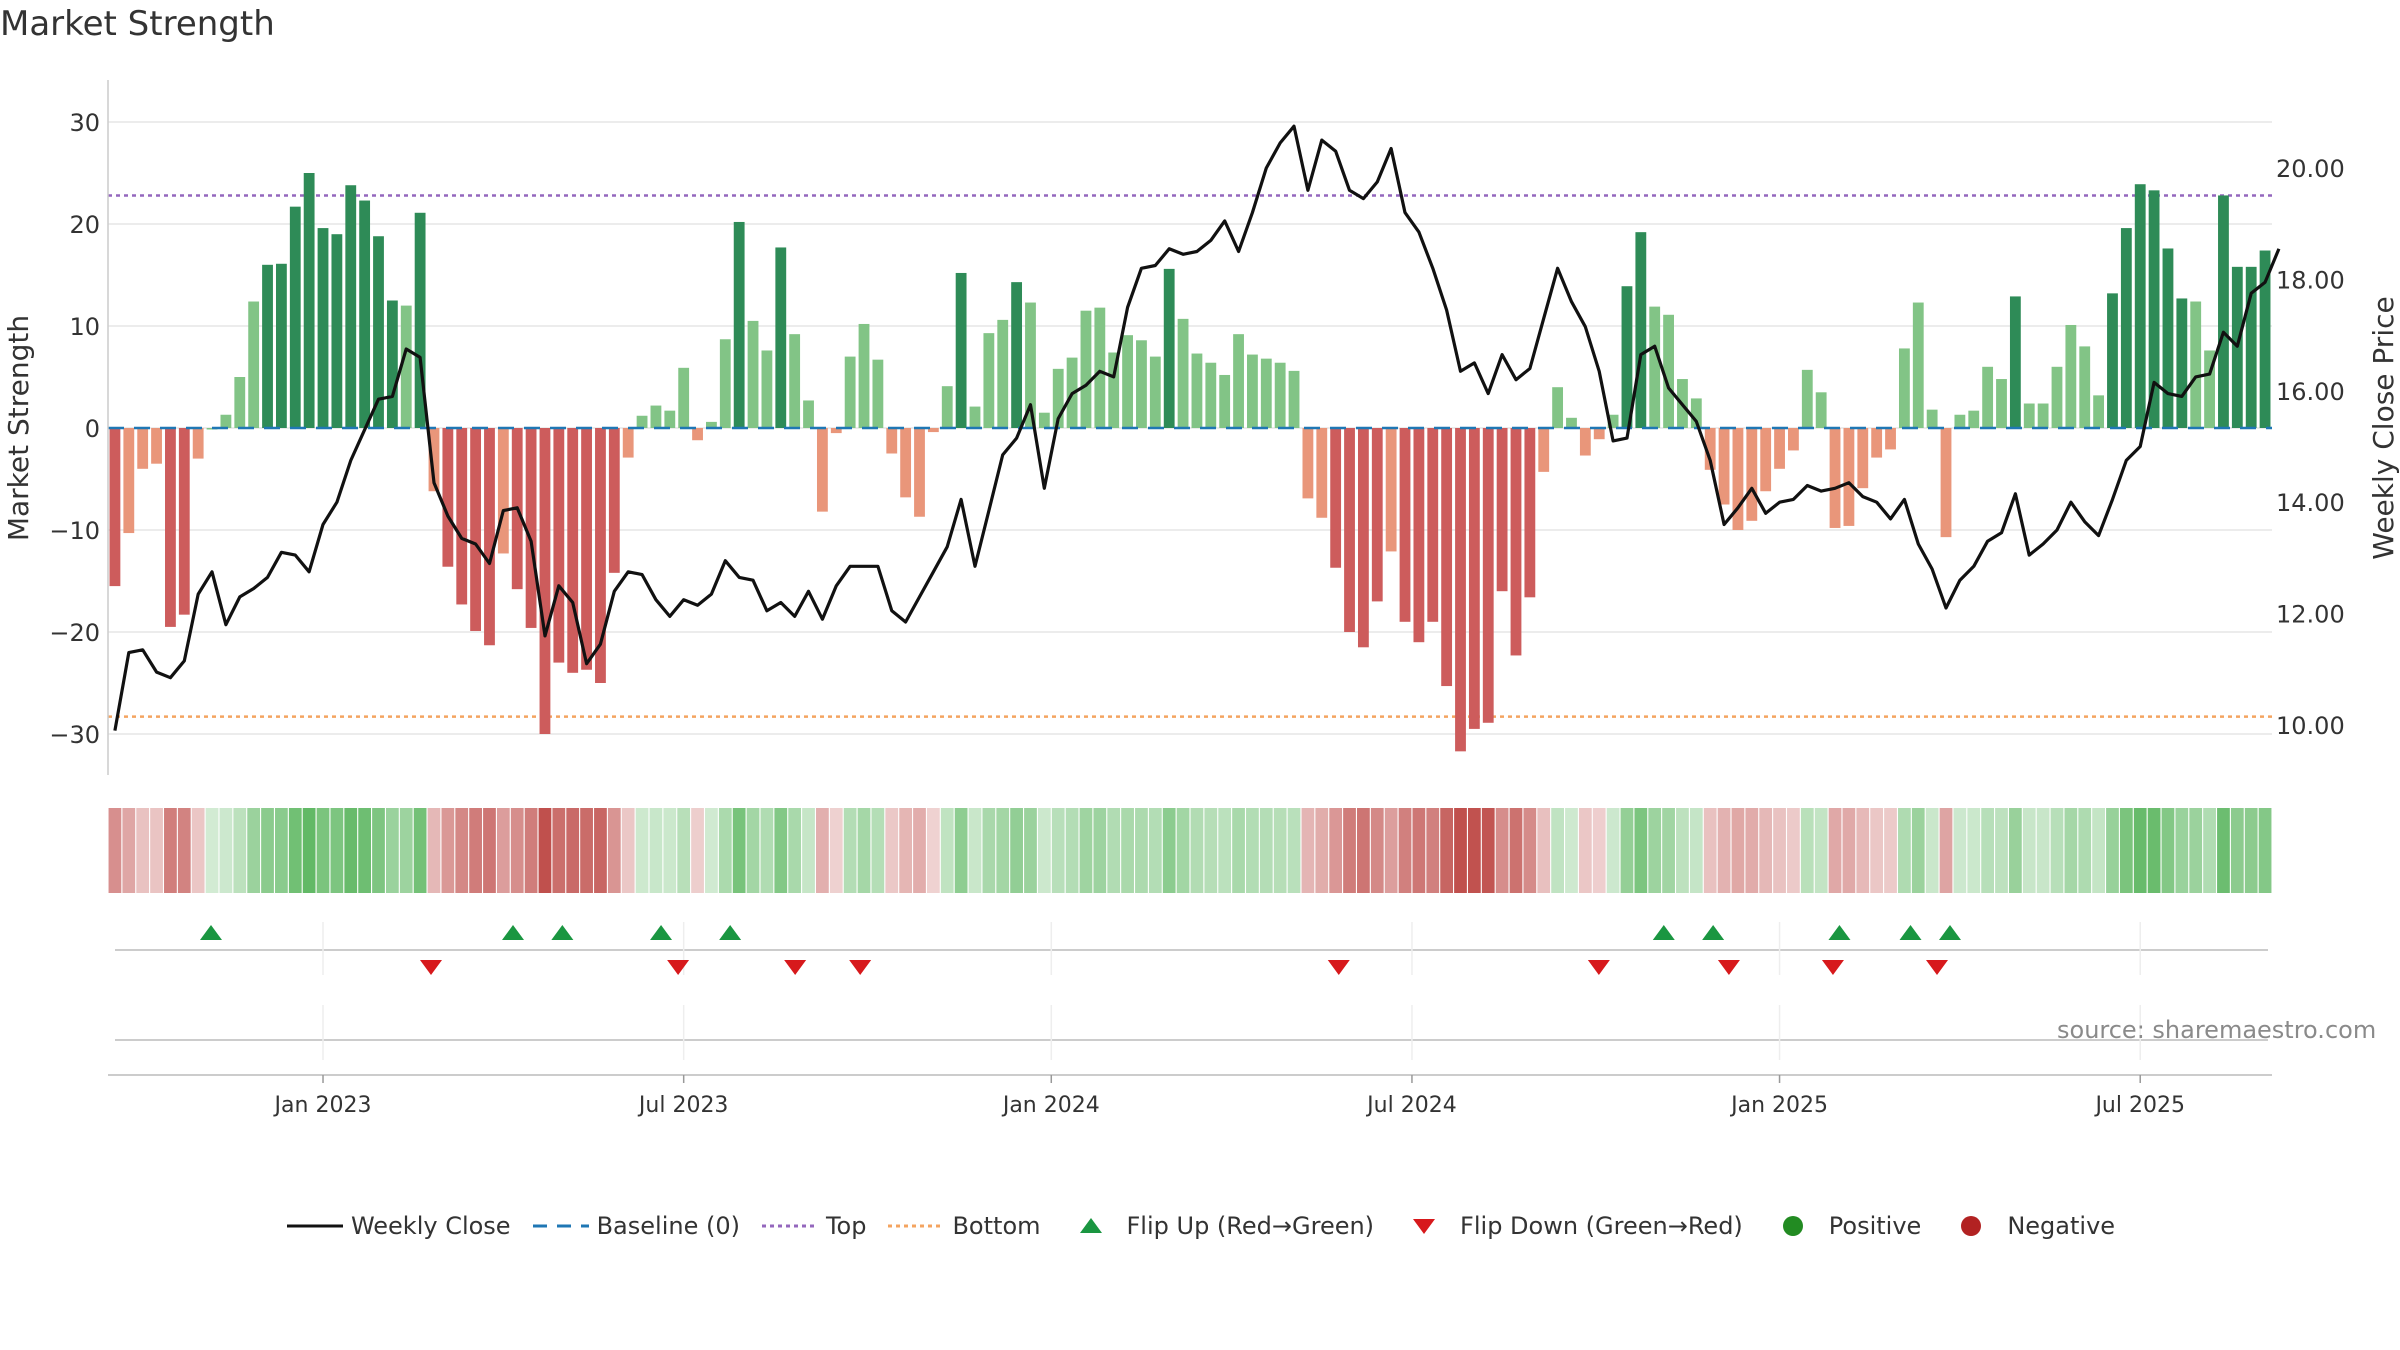 This screenshot has width=2400, height=1350. Describe the element at coordinates (790, 1226) in the screenshot. I see `top-legend-icon` at that location.